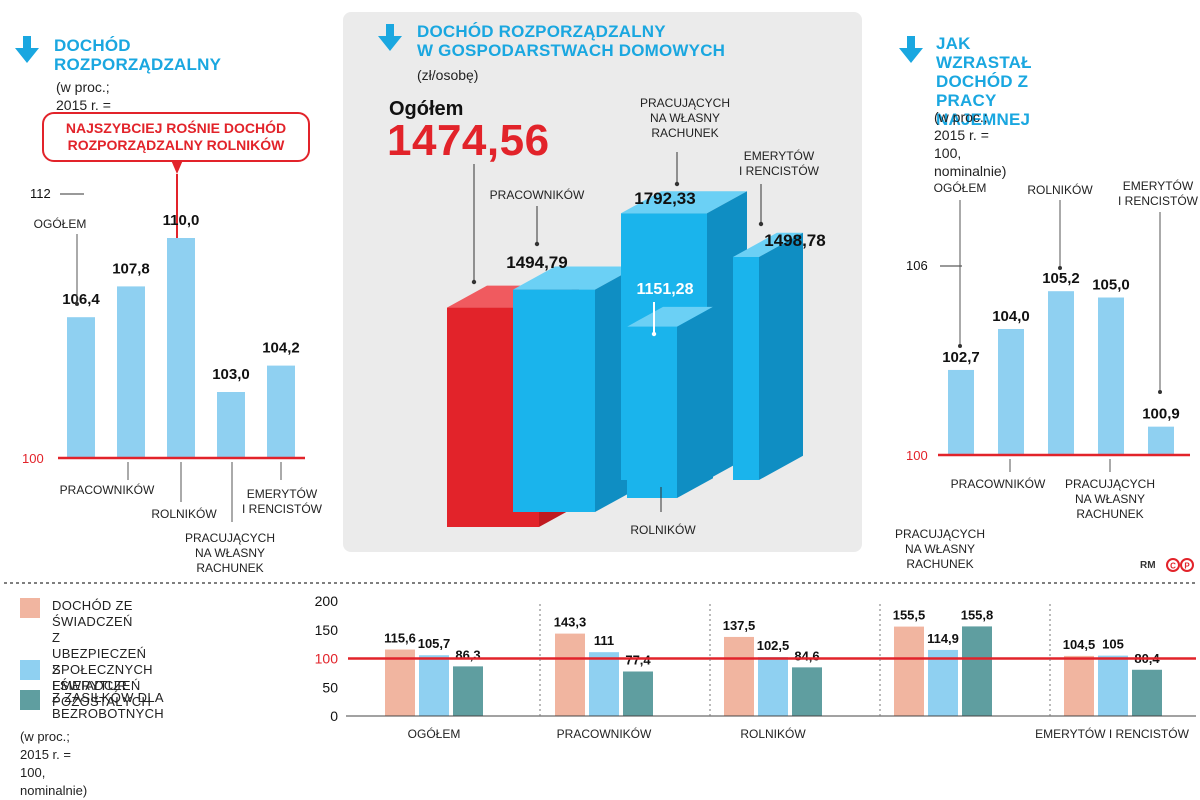 This screenshot has height=800, width=1200. Describe the element at coordinates (468, 140) in the screenshot. I see `total-value: 1474,56` at that location.